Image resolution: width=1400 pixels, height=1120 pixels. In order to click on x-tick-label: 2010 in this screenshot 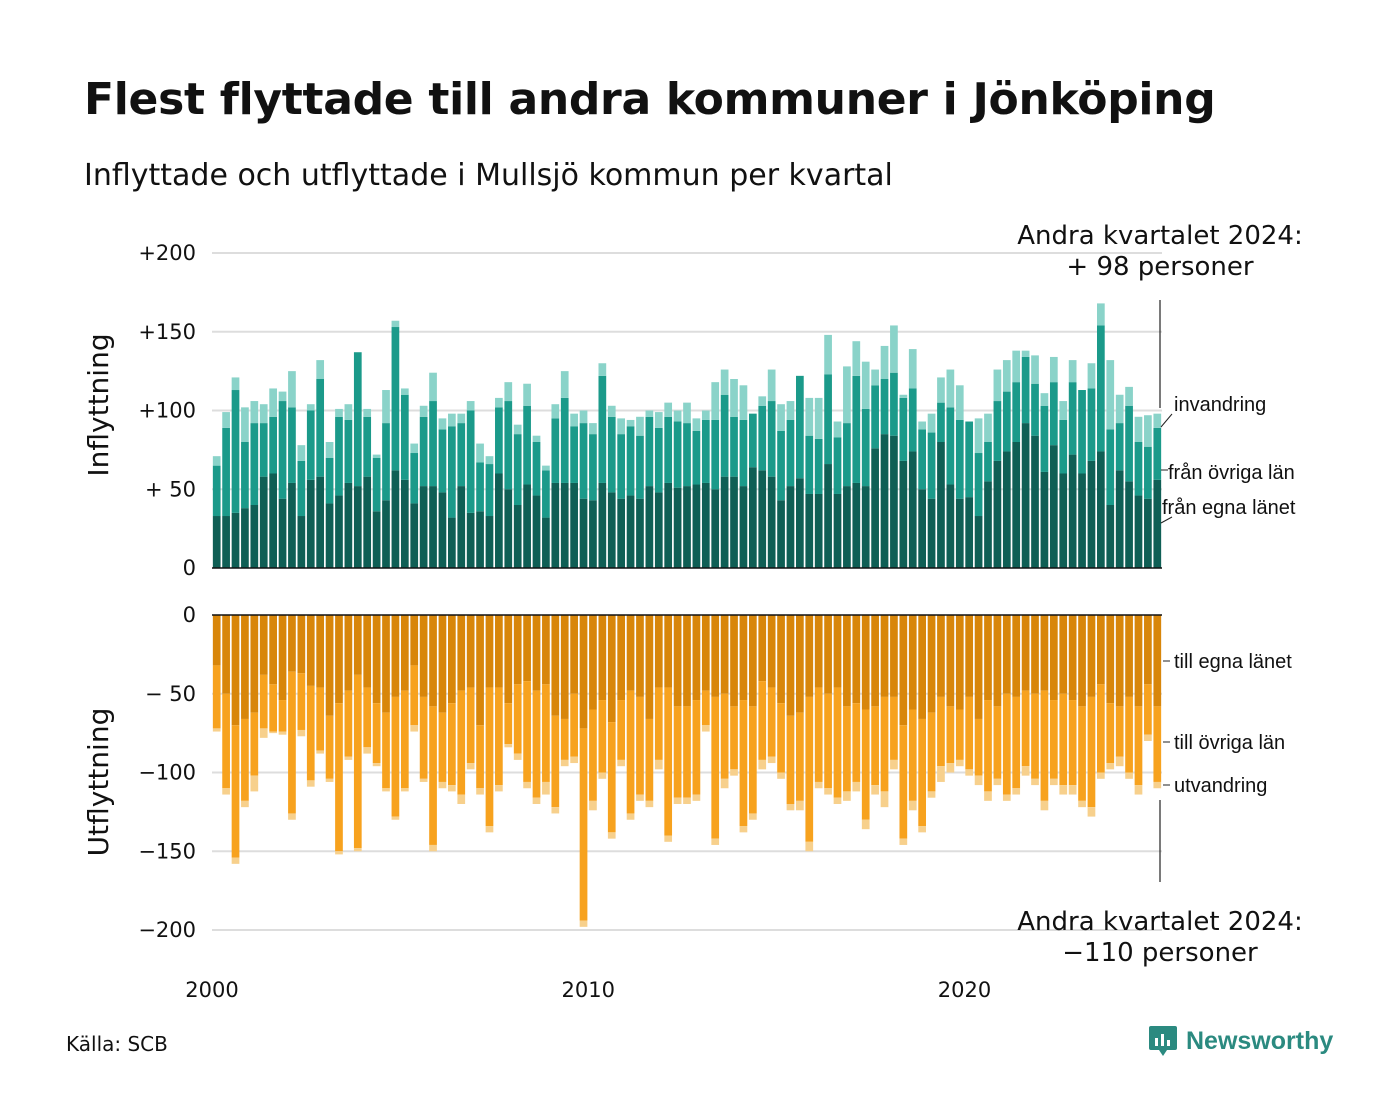, I will do `click(588, 990)`.